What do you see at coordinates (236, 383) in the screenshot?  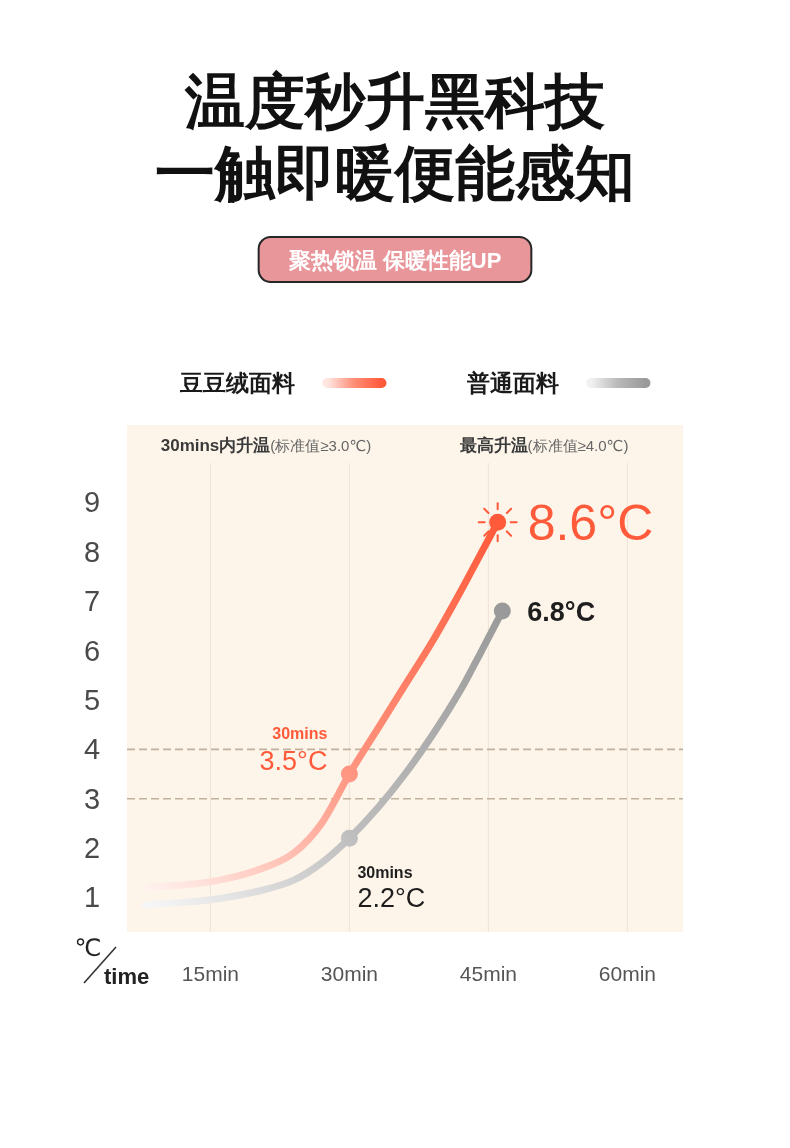 I see `legend-label: 豆豆绒面料` at bounding box center [236, 383].